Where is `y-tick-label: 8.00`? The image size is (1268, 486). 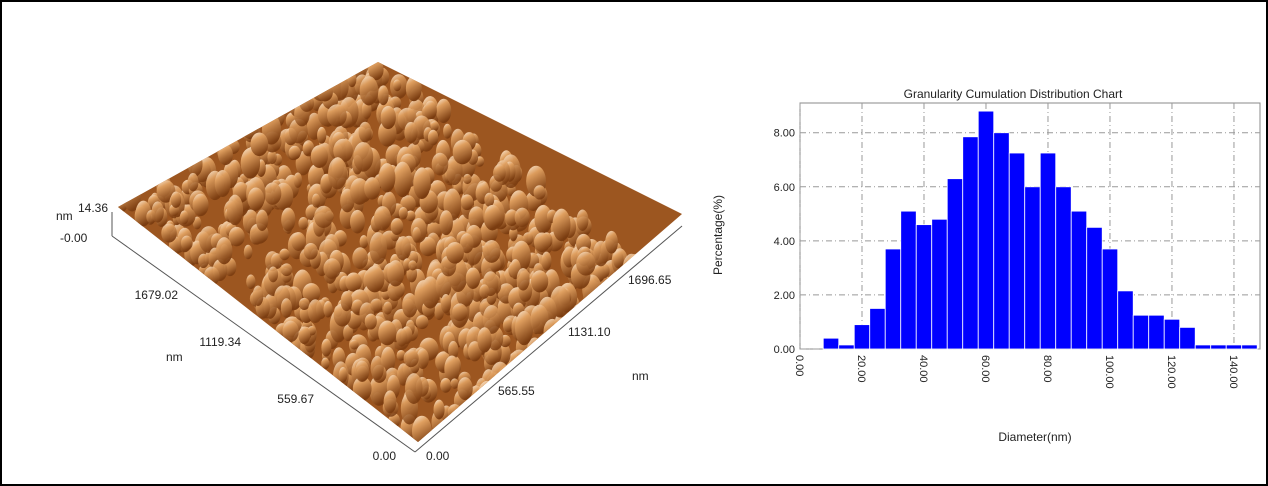 y-tick-label: 8.00 is located at coordinates (784, 134).